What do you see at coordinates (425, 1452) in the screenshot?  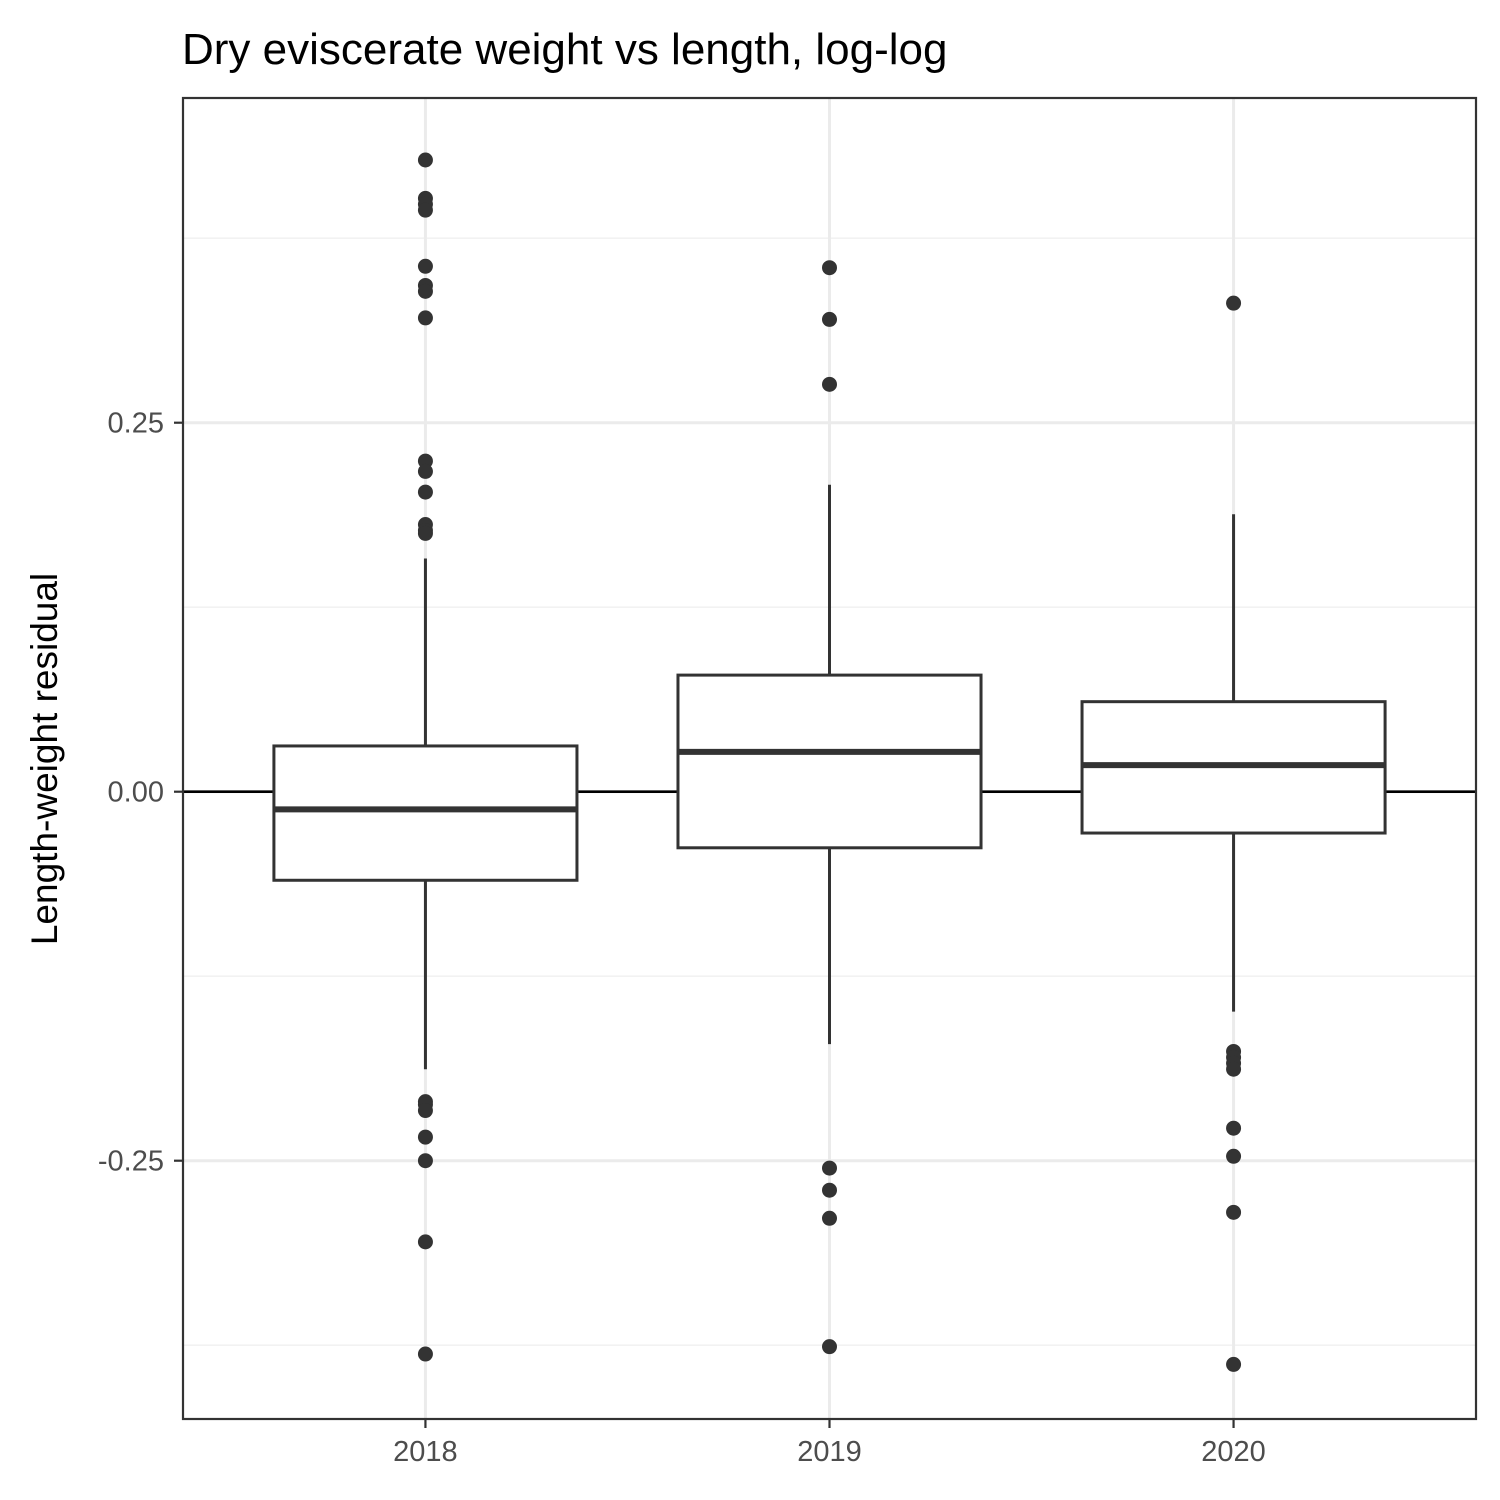 I see `x-tick-label: 2018` at bounding box center [425, 1452].